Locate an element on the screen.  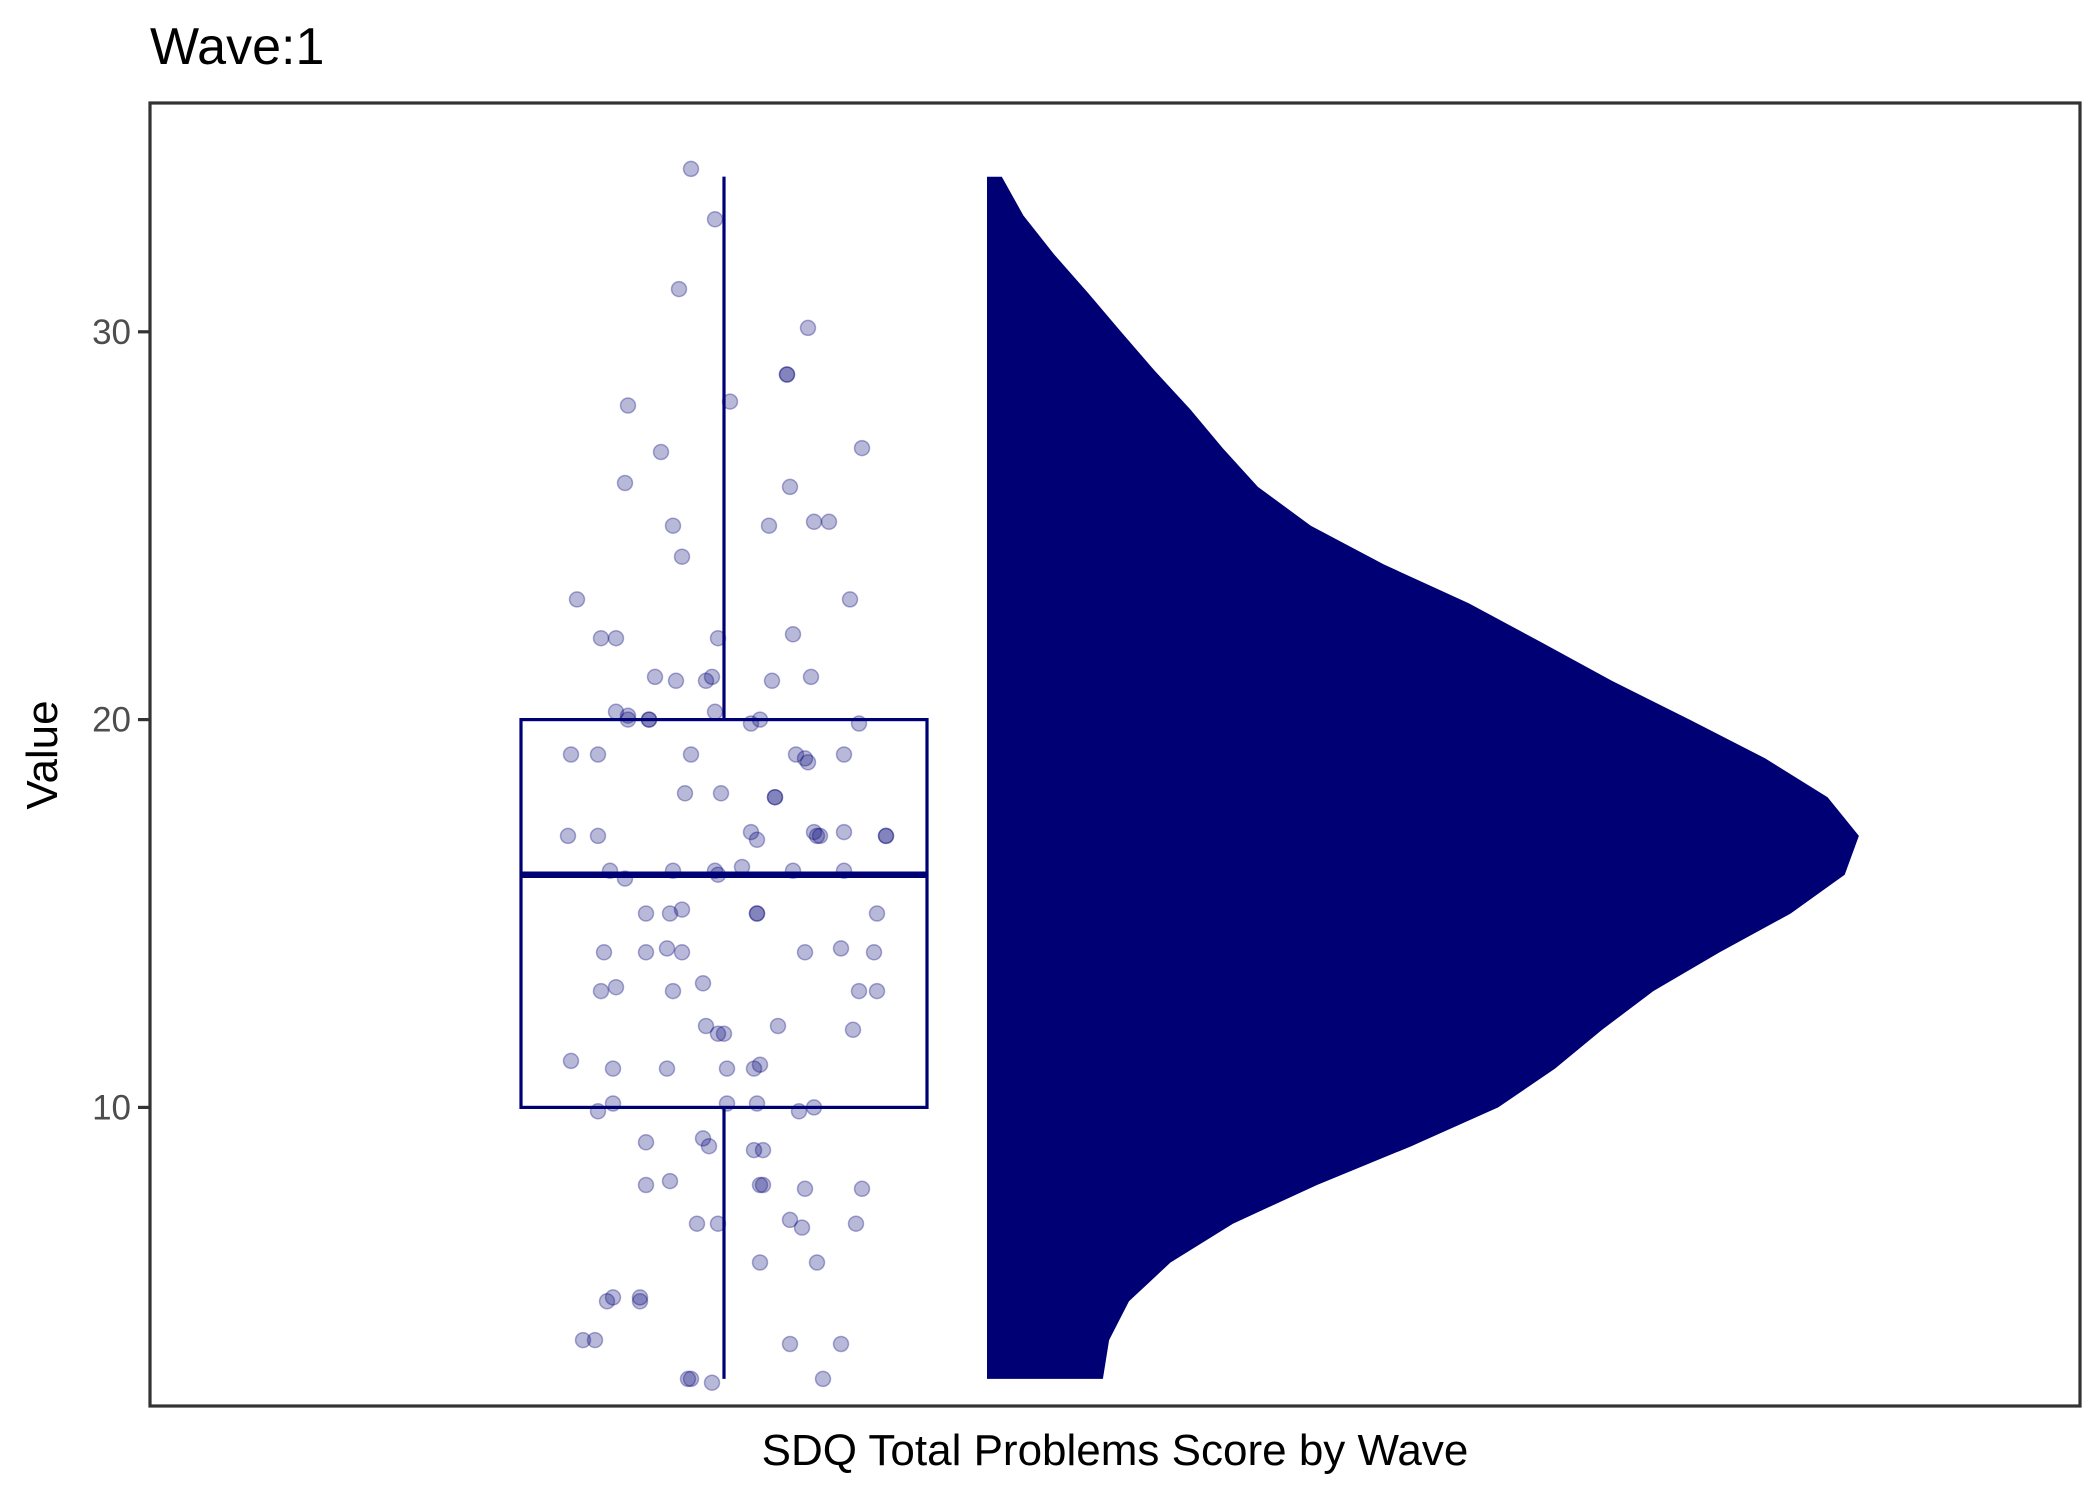
y-tick-label: 30 is located at coordinates (111, 332).